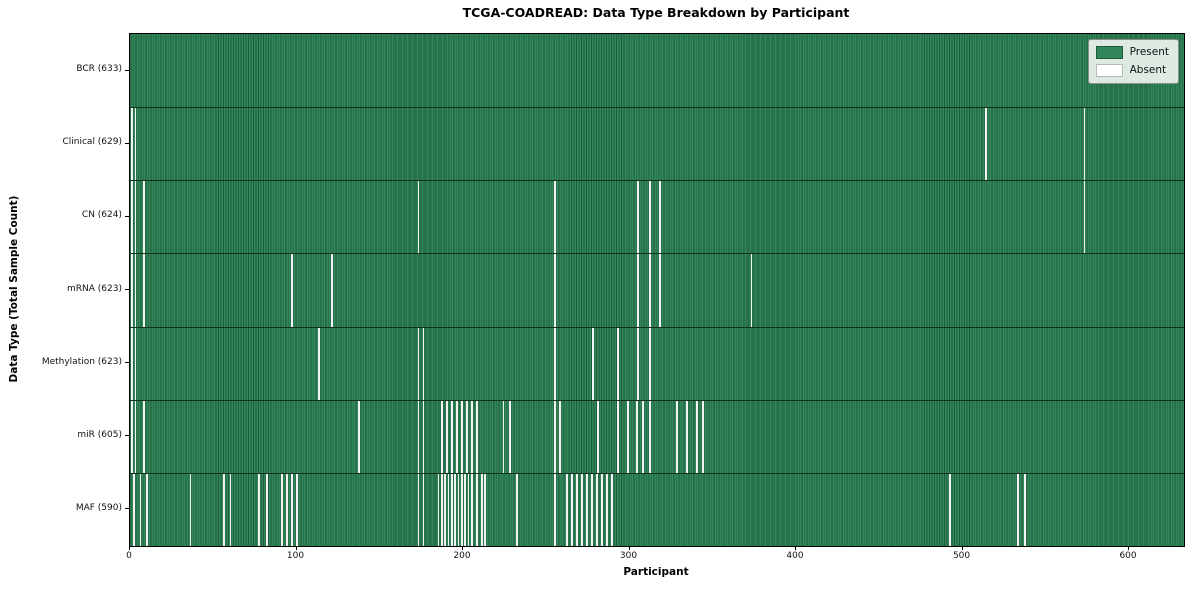 The width and height of the screenshot is (1200, 600). Describe the element at coordinates (1132, 70) in the screenshot. I see `legend-item-absent: Absent` at that location.